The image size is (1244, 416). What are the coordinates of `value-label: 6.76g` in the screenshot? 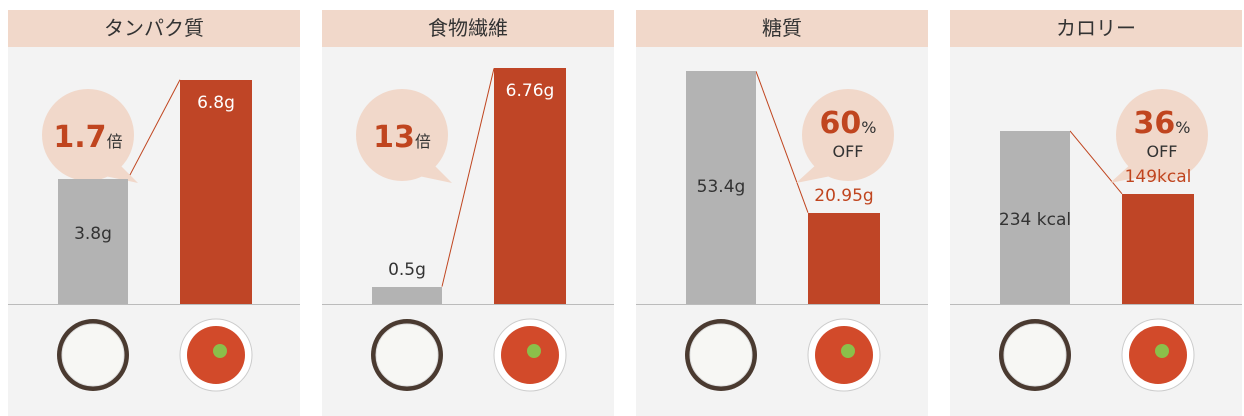 It's located at (530, 91).